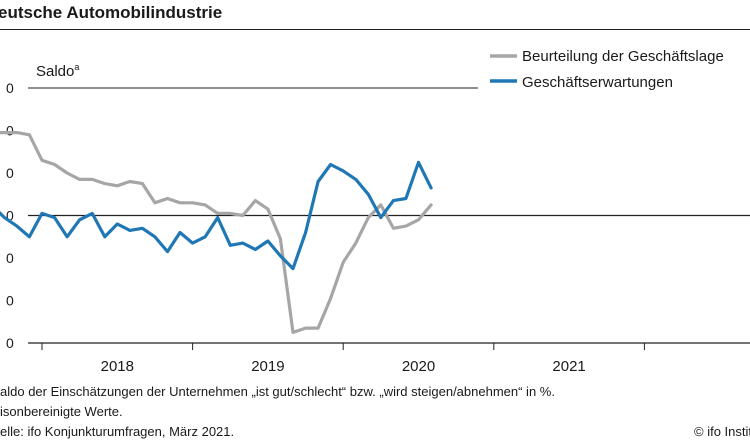  I want to click on chart-title: eutsche Automobilindustrie, so click(111, 12).